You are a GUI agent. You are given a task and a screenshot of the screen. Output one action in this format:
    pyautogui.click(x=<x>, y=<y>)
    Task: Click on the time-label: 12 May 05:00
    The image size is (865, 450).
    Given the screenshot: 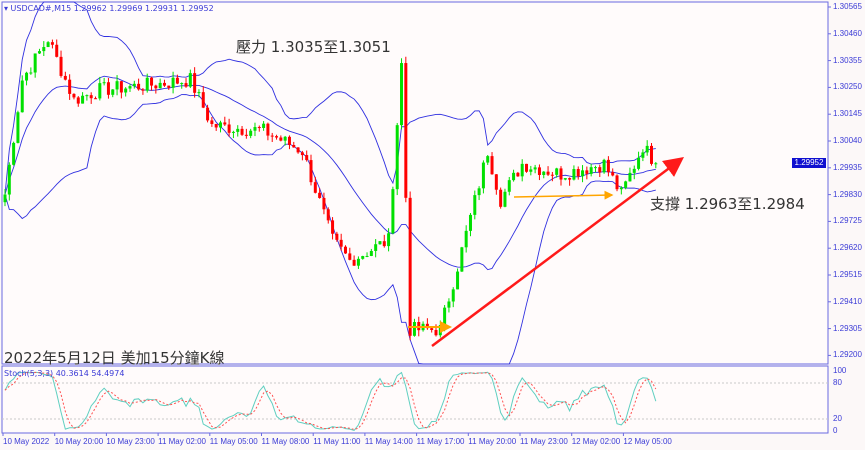 What is the action you would take?
    pyautogui.click(x=647, y=441)
    